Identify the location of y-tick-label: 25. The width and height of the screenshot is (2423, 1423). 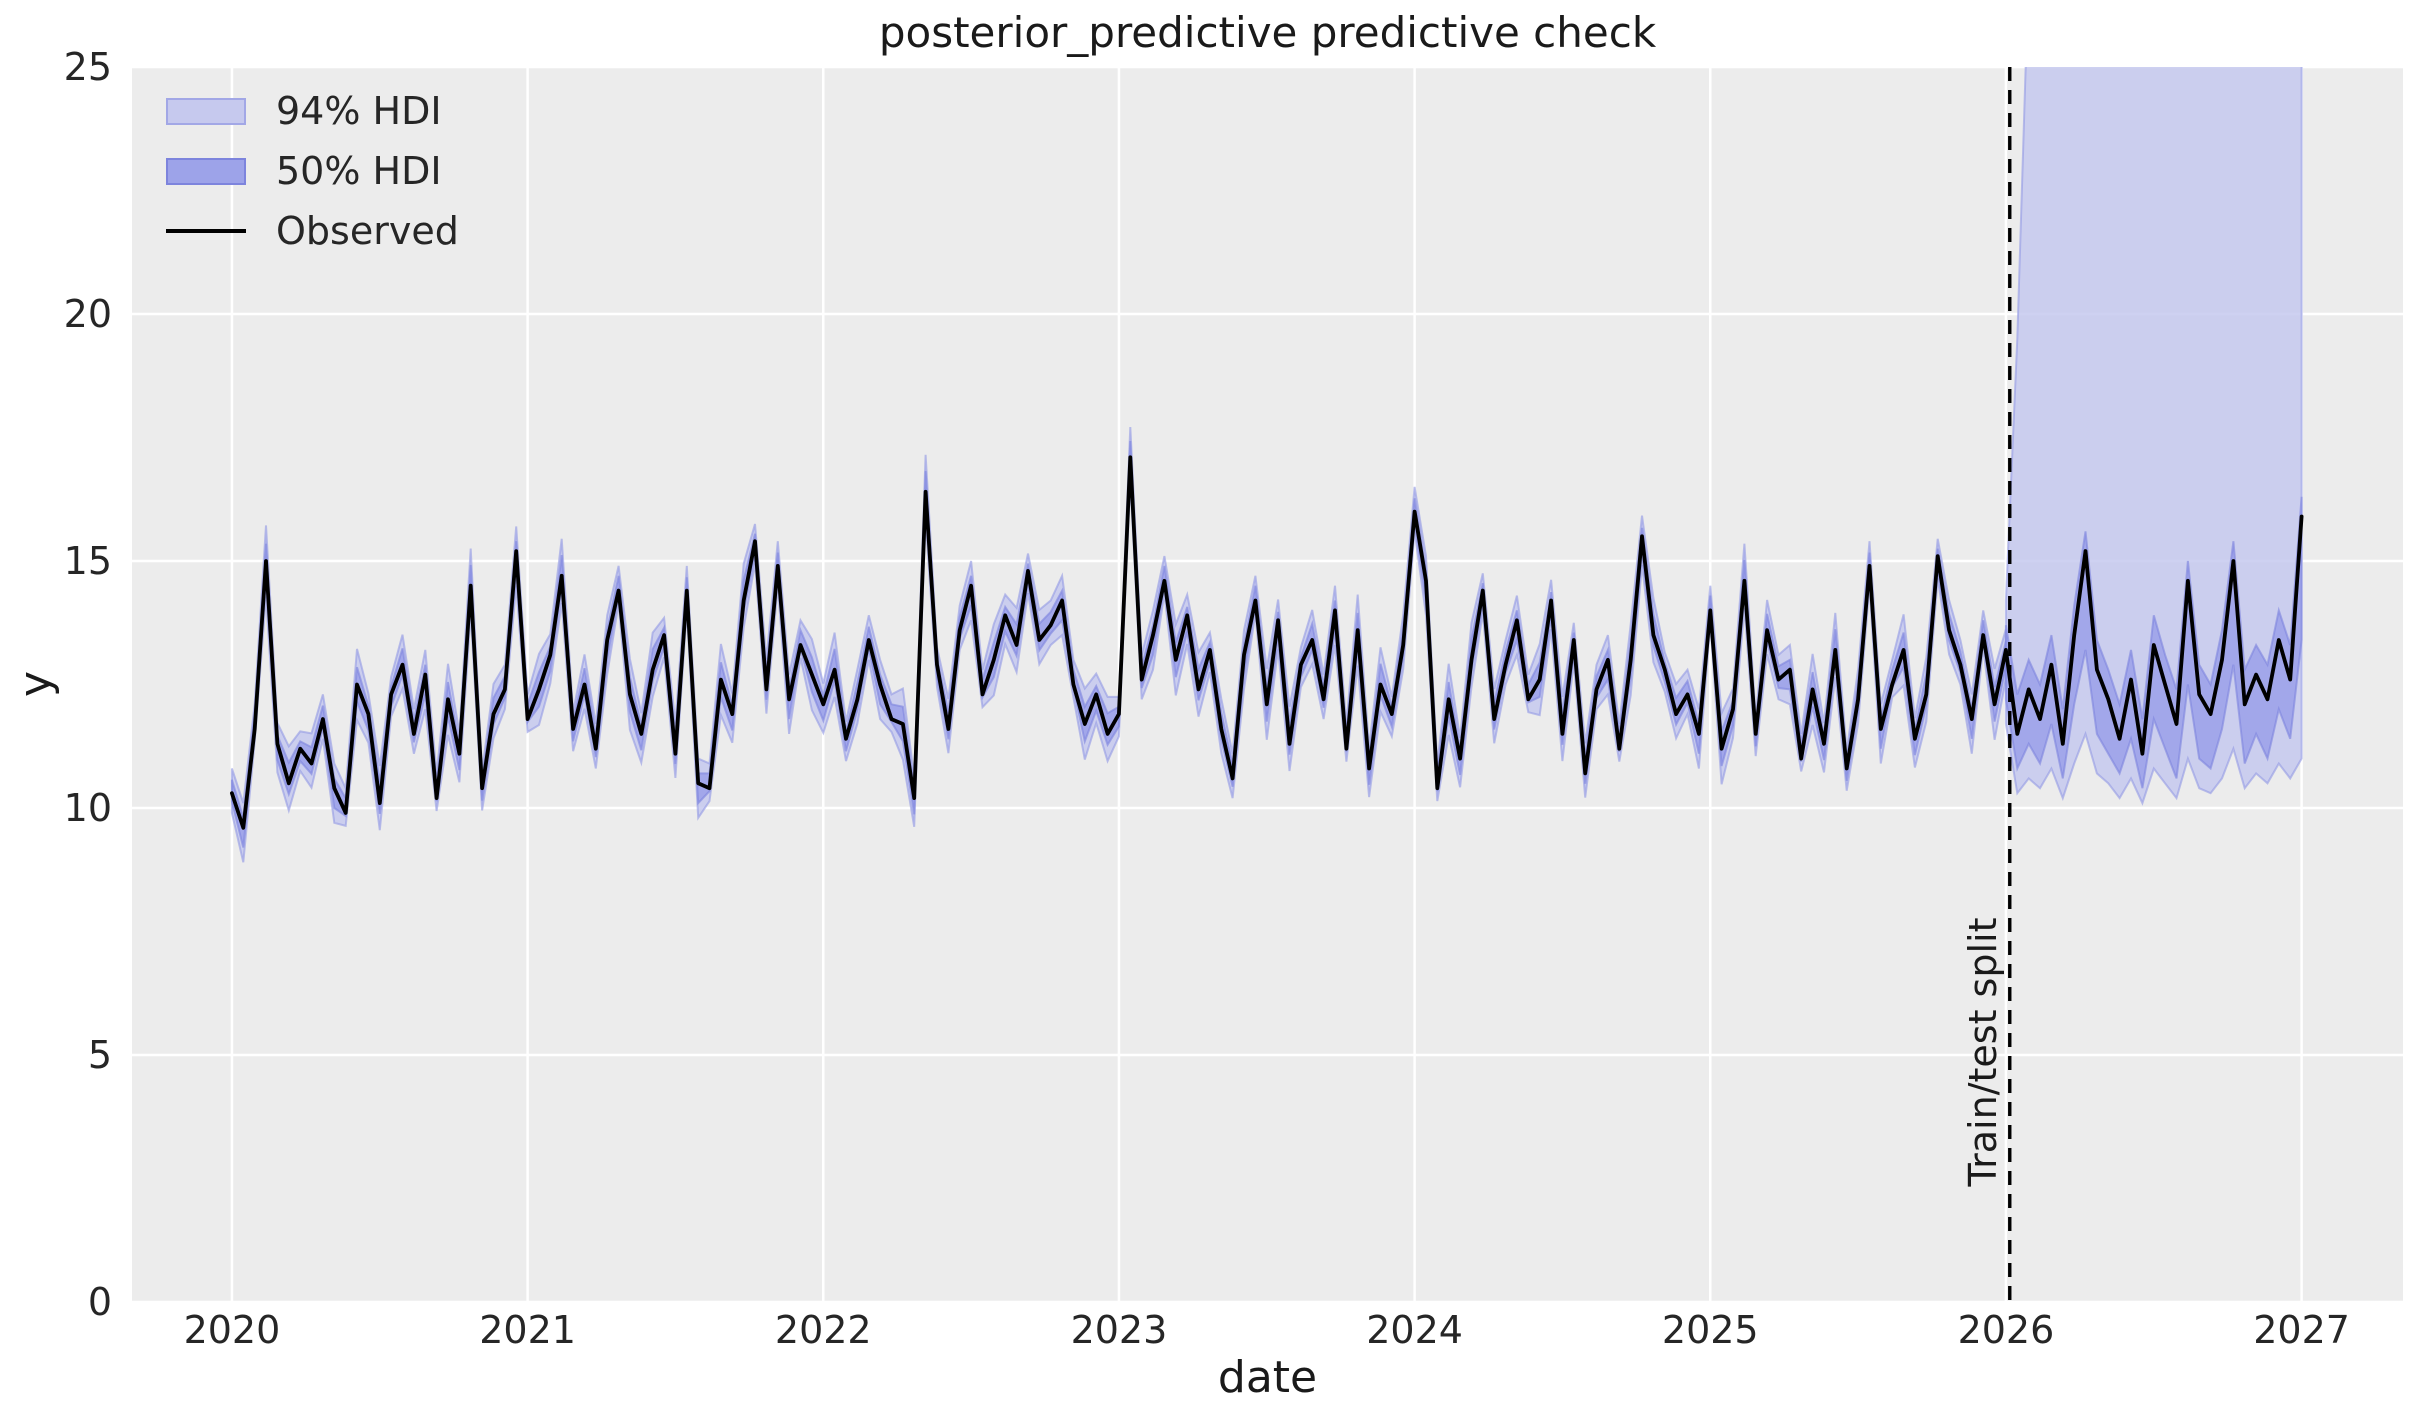
(87, 67).